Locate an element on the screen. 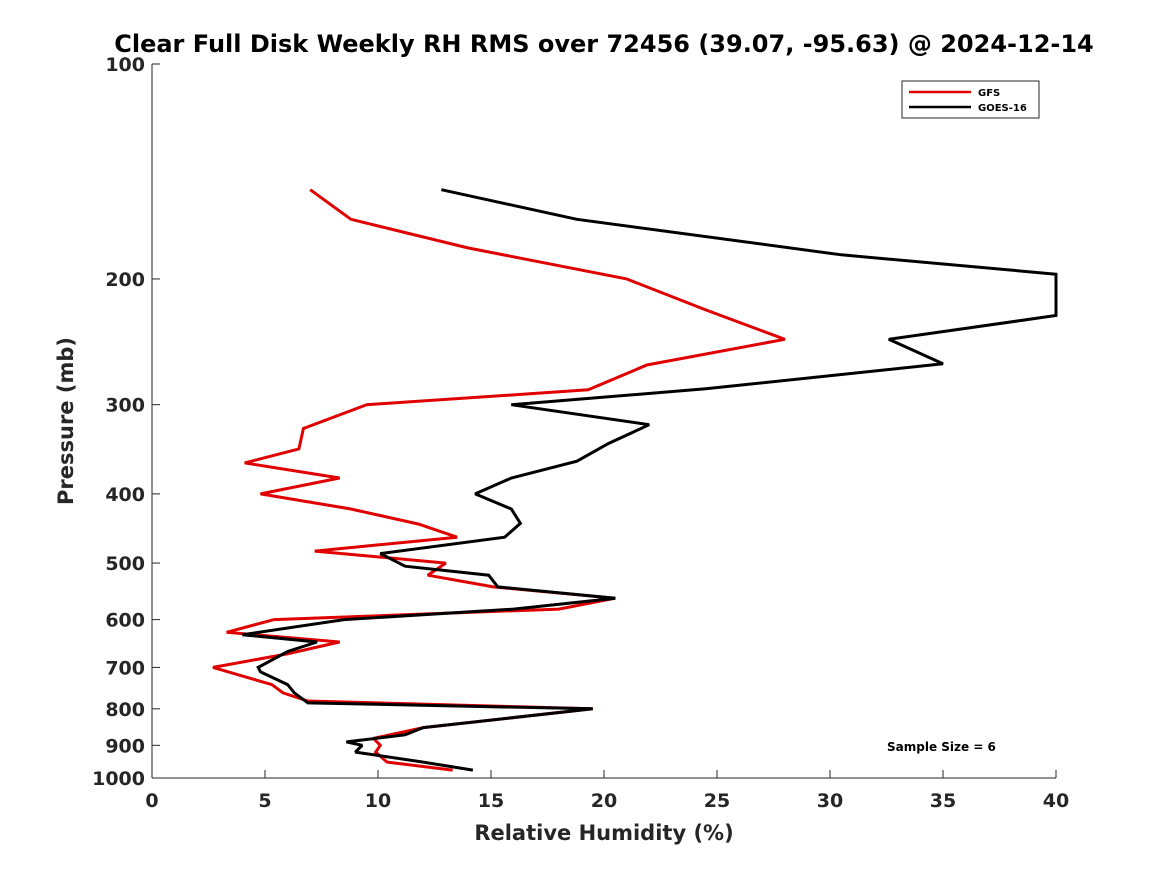 Image resolution: width=1167 pixels, height=875 pixels. x-axis-label: Relative Humidity (%) is located at coordinates (603, 833).